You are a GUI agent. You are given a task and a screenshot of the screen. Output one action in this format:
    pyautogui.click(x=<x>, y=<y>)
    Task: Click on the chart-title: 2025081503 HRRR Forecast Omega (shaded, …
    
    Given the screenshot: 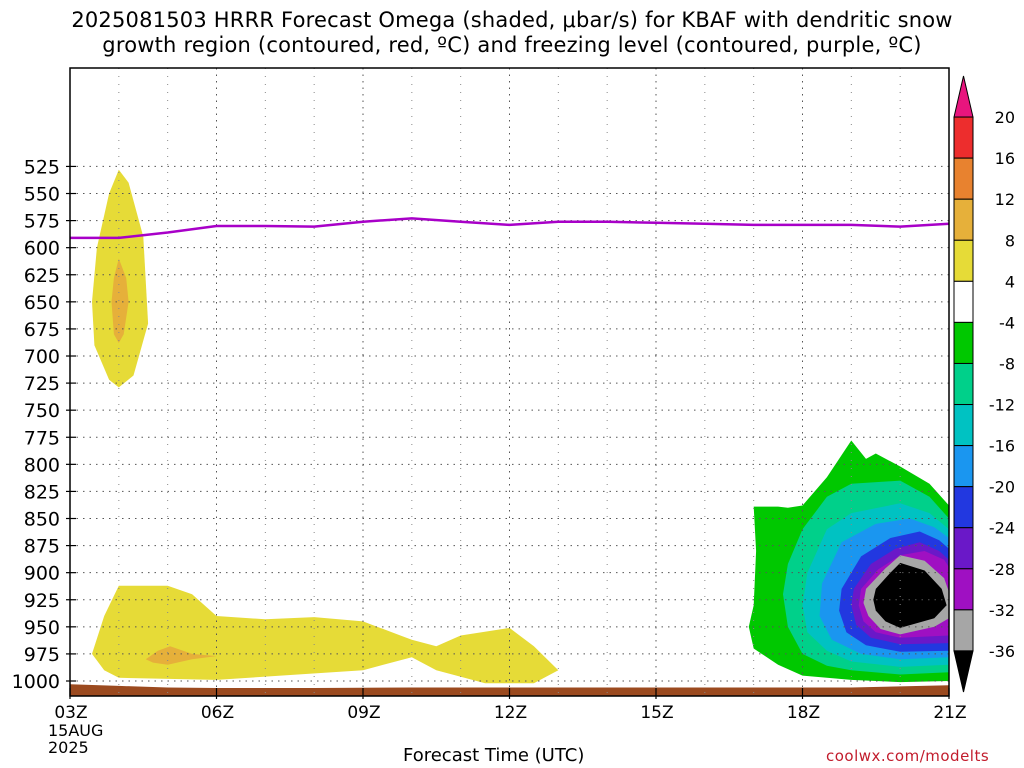 What is the action you would take?
    pyautogui.click(x=512, y=33)
    